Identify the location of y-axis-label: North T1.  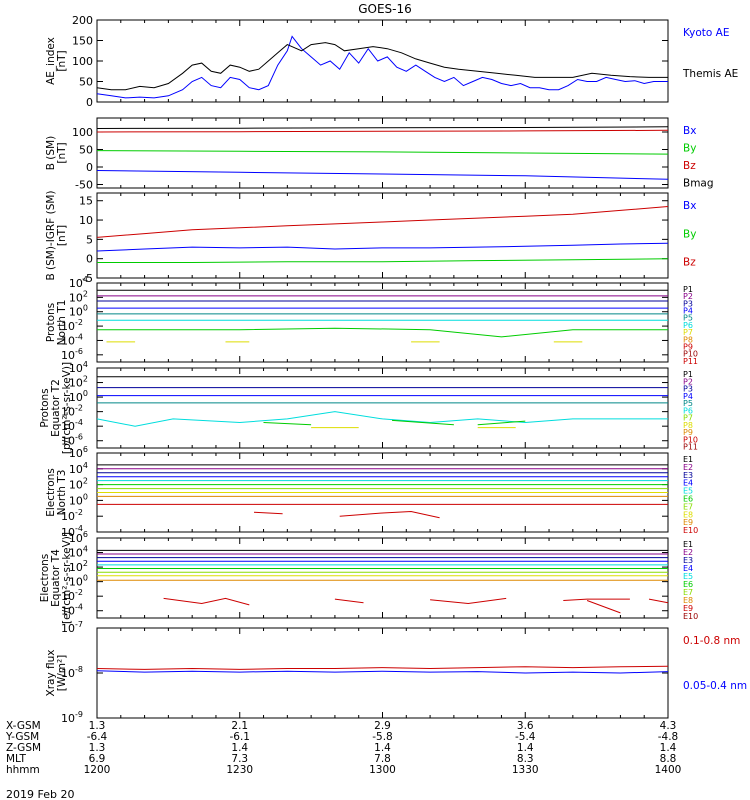
(62, 323).